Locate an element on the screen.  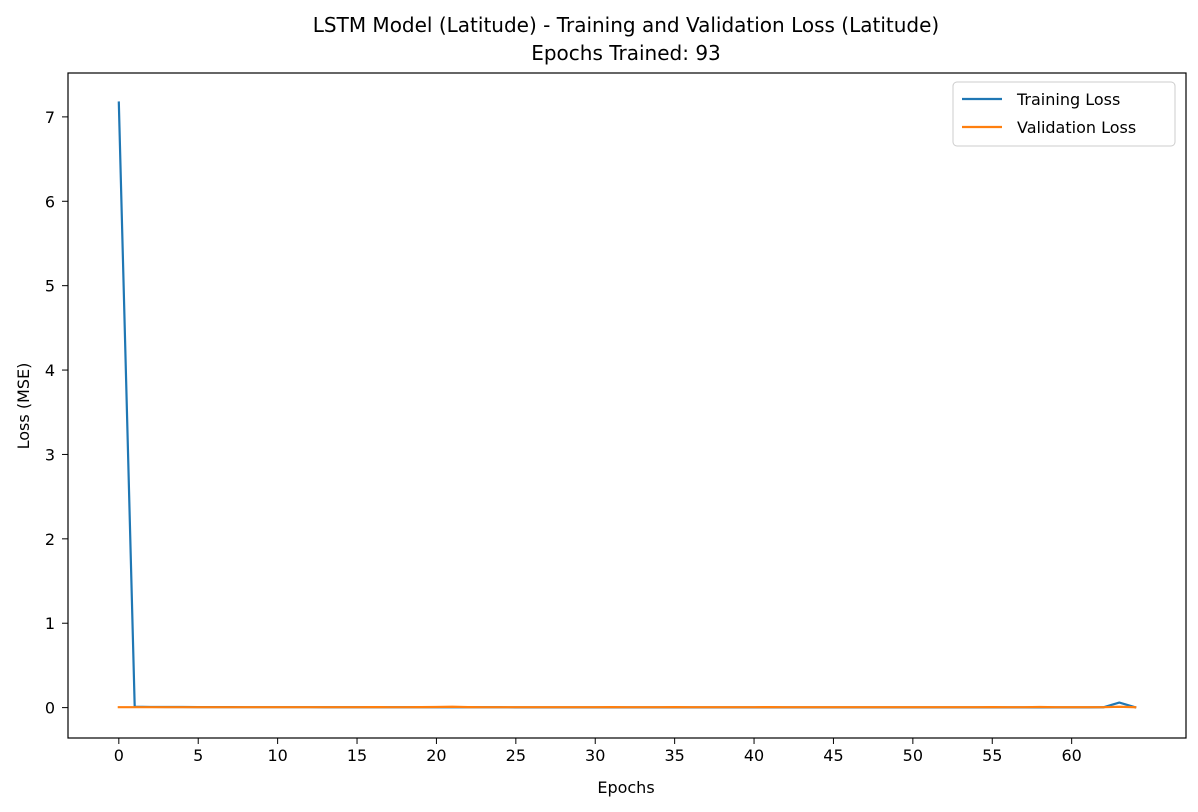
legend-label-training-loss: Training Loss is located at coordinates (1068, 99).